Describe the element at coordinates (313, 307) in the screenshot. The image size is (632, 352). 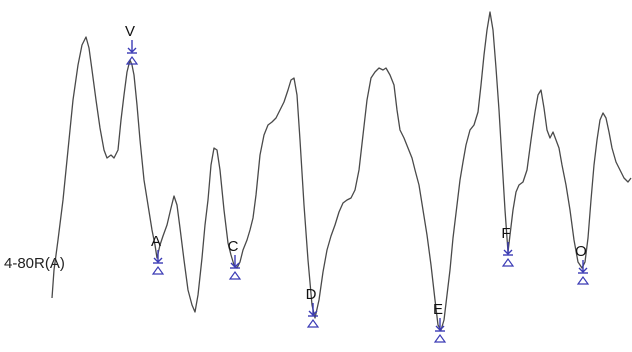
I see `marker-d: D` at that location.